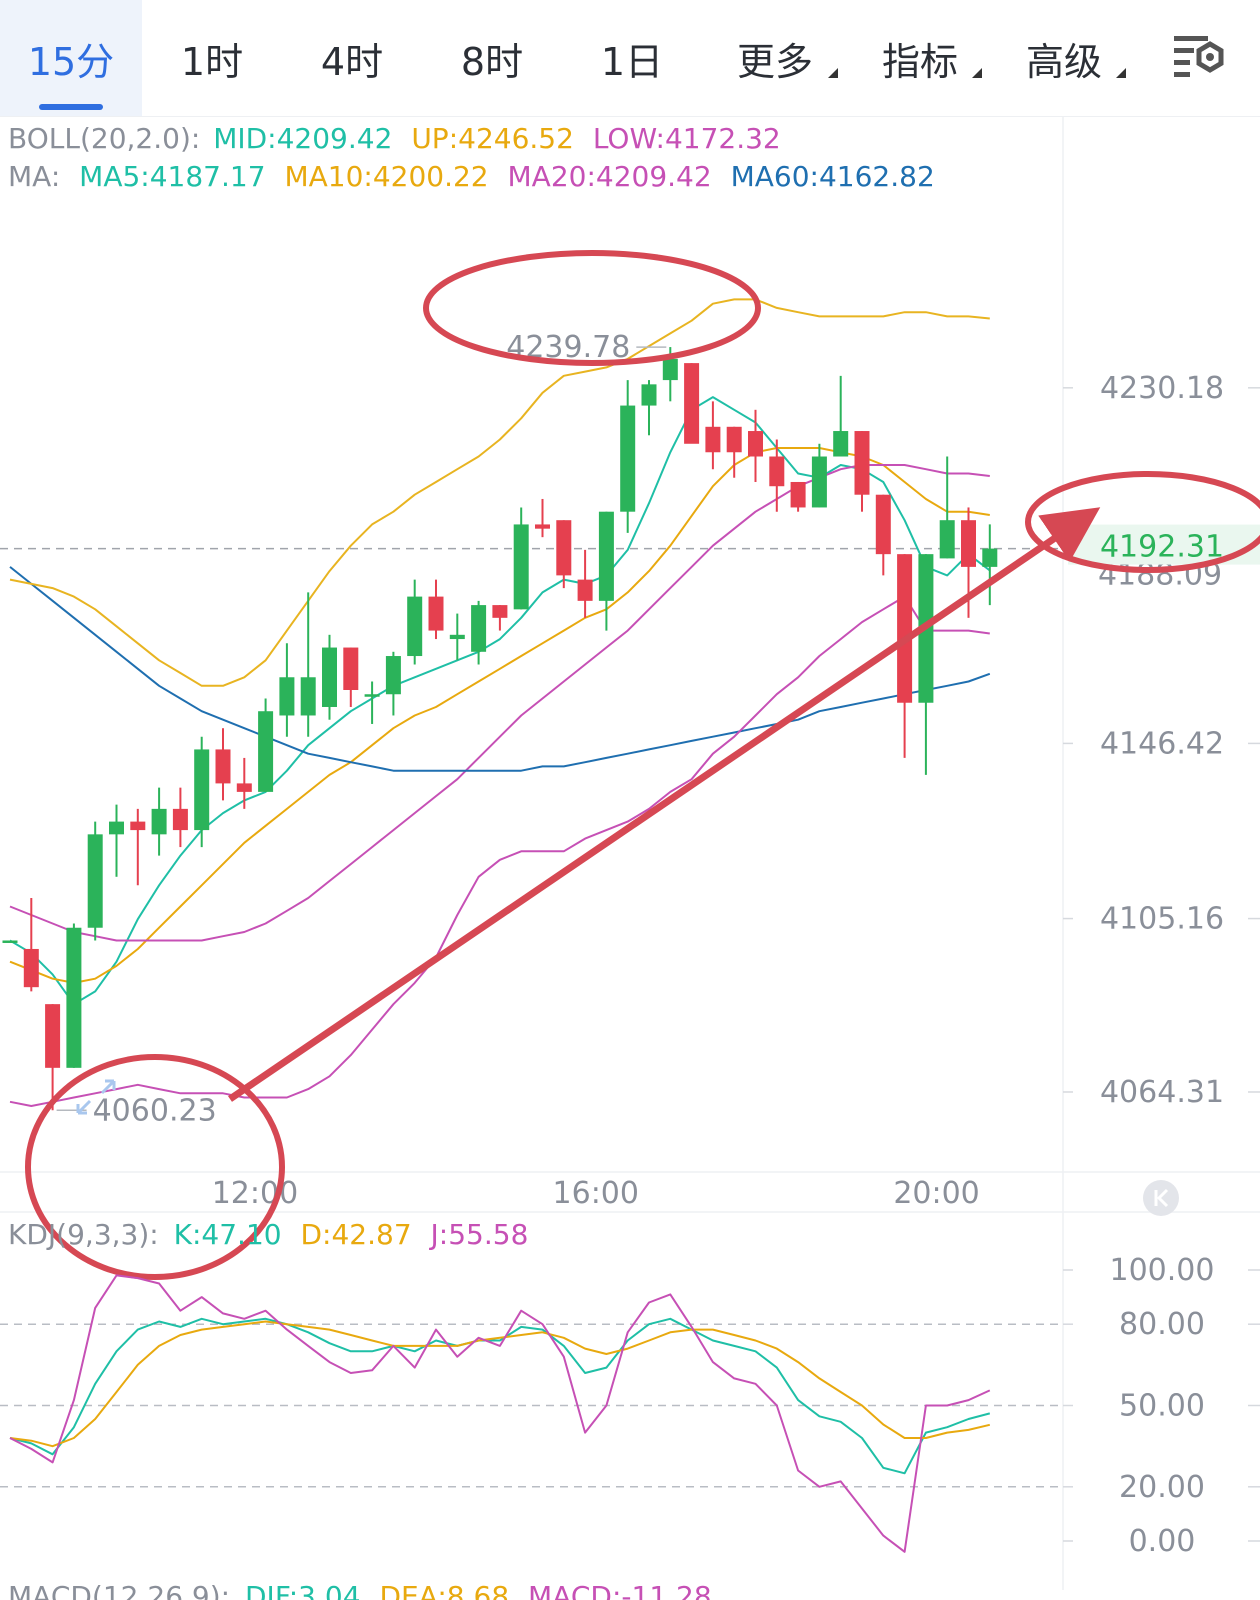 The height and width of the screenshot is (1600, 1260). What do you see at coordinates (212, 58) in the screenshot?
I see `tab-1h: 1时` at bounding box center [212, 58].